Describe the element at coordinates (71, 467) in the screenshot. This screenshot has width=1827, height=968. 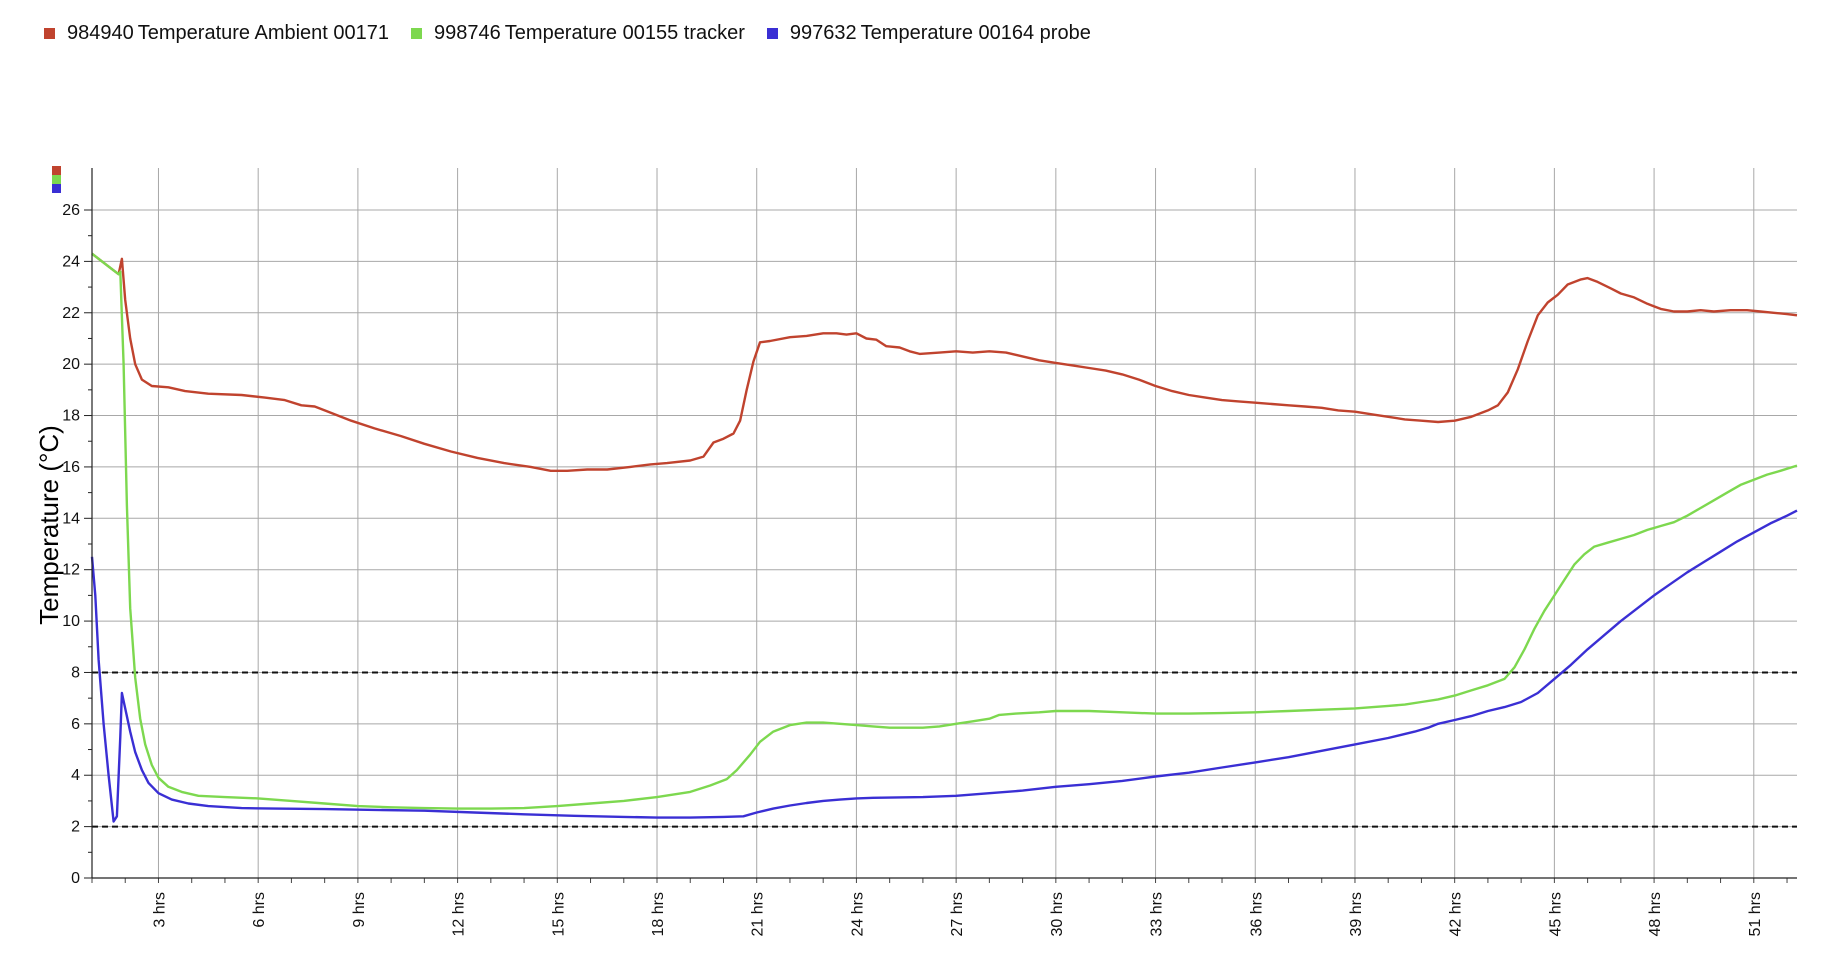
I see `y-tick-label: 16` at that location.